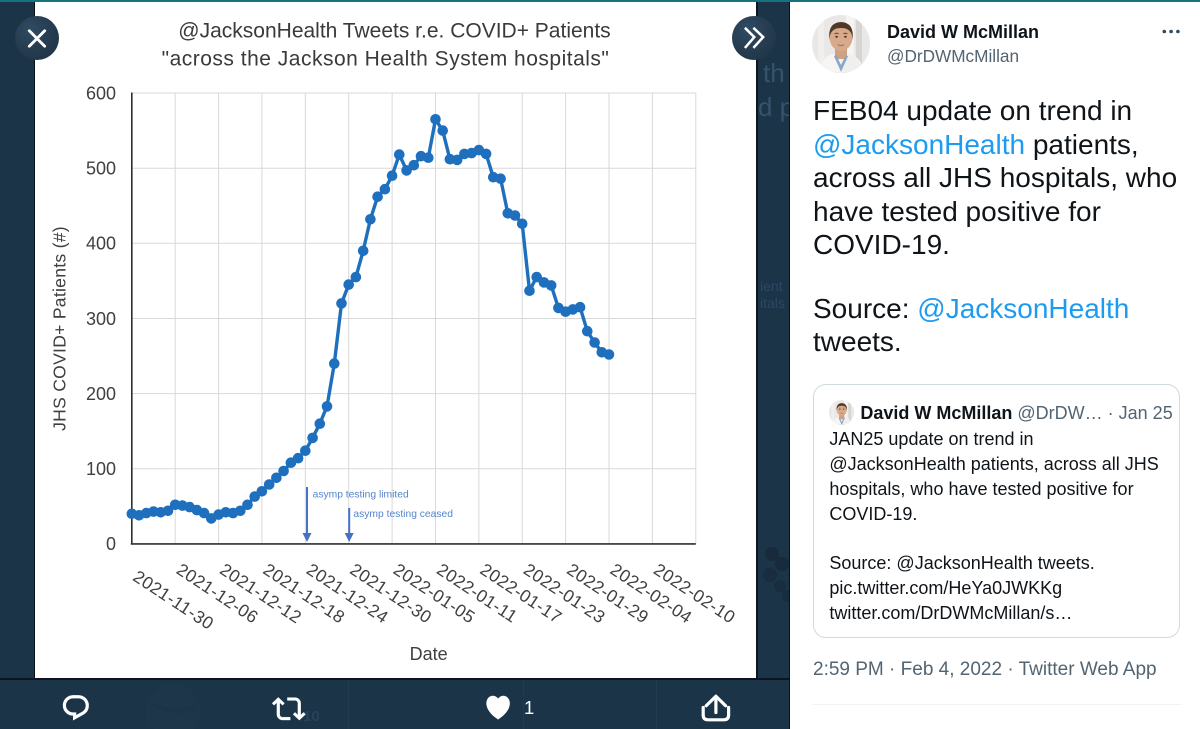 This screenshot has width=1200, height=729. Describe the element at coordinates (101, 93) in the screenshot. I see `svg-text: 600` at that location.